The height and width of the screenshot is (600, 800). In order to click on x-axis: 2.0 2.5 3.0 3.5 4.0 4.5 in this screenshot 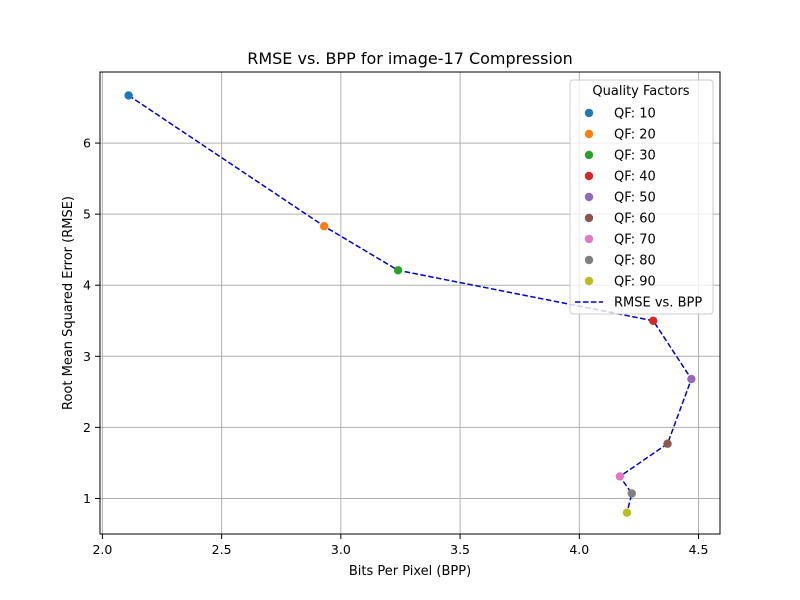, I will do `click(400, 545)`.